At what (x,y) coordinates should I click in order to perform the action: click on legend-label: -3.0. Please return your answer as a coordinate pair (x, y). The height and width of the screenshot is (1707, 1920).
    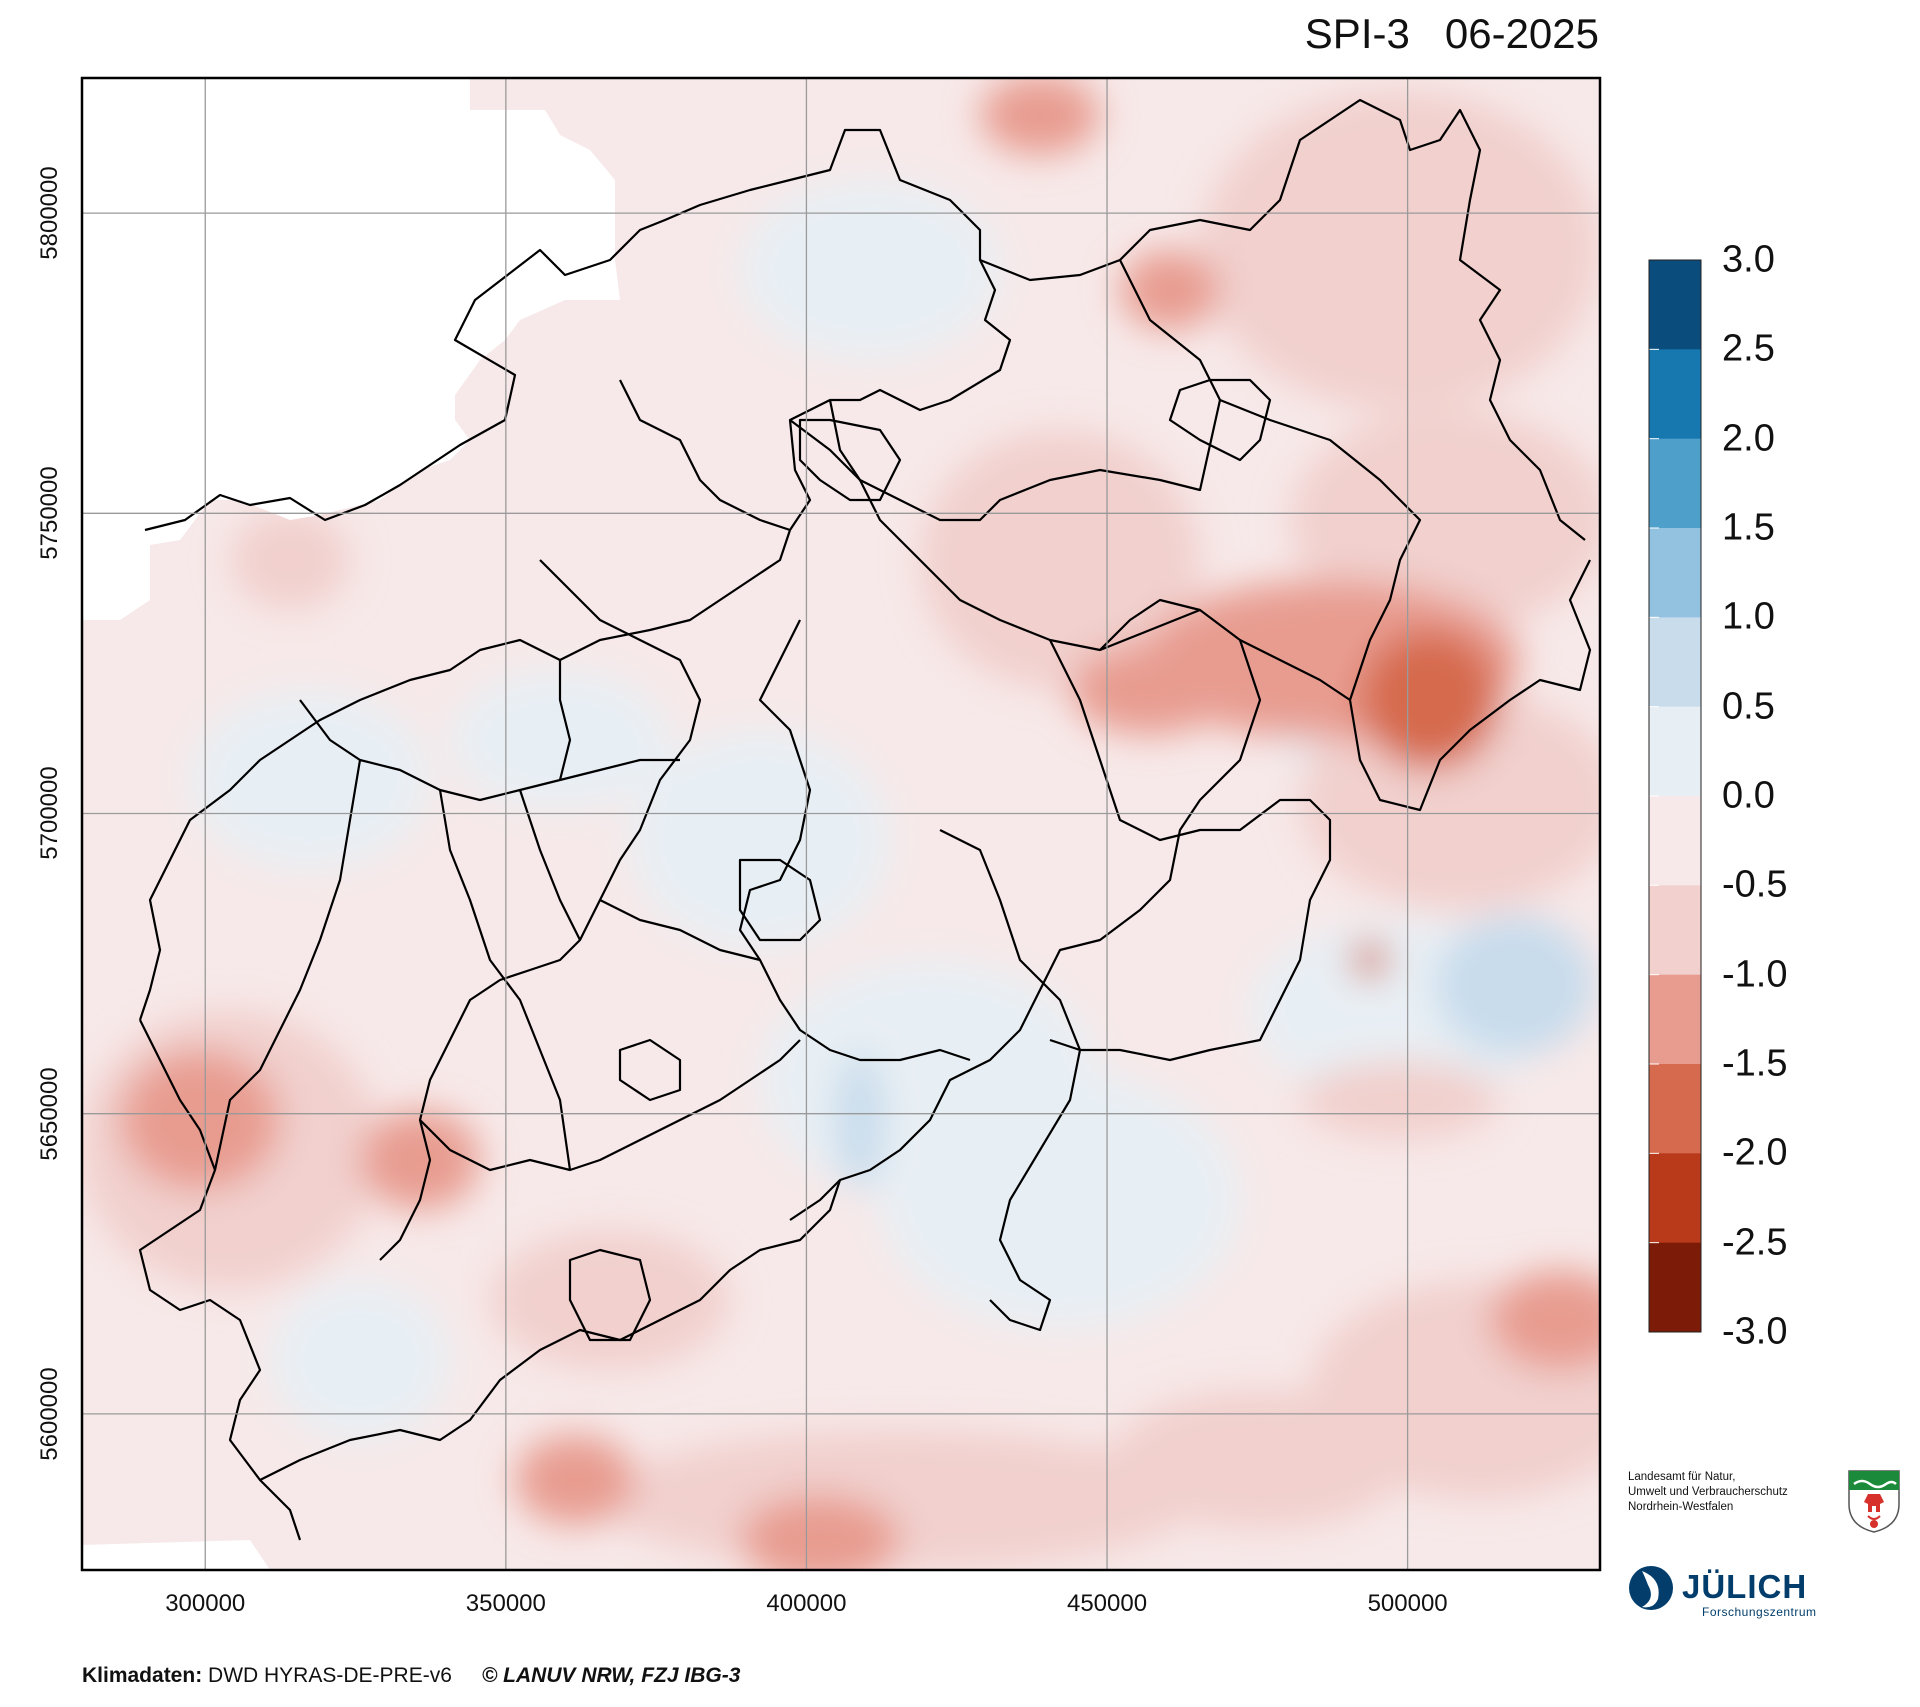
    Looking at the image, I should click on (1755, 1331).